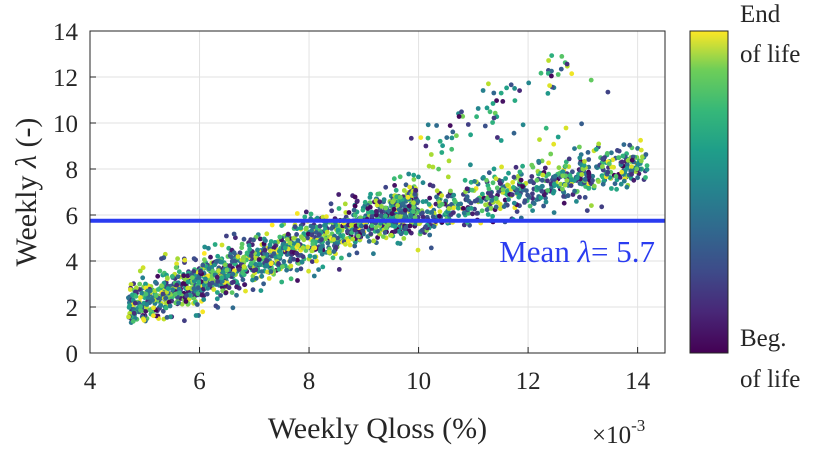 The width and height of the screenshot is (830, 451). What do you see at coordinates (72, 216) in the screenshot?
I see `y-tick-label: 6` at bounding box center [72, 216].